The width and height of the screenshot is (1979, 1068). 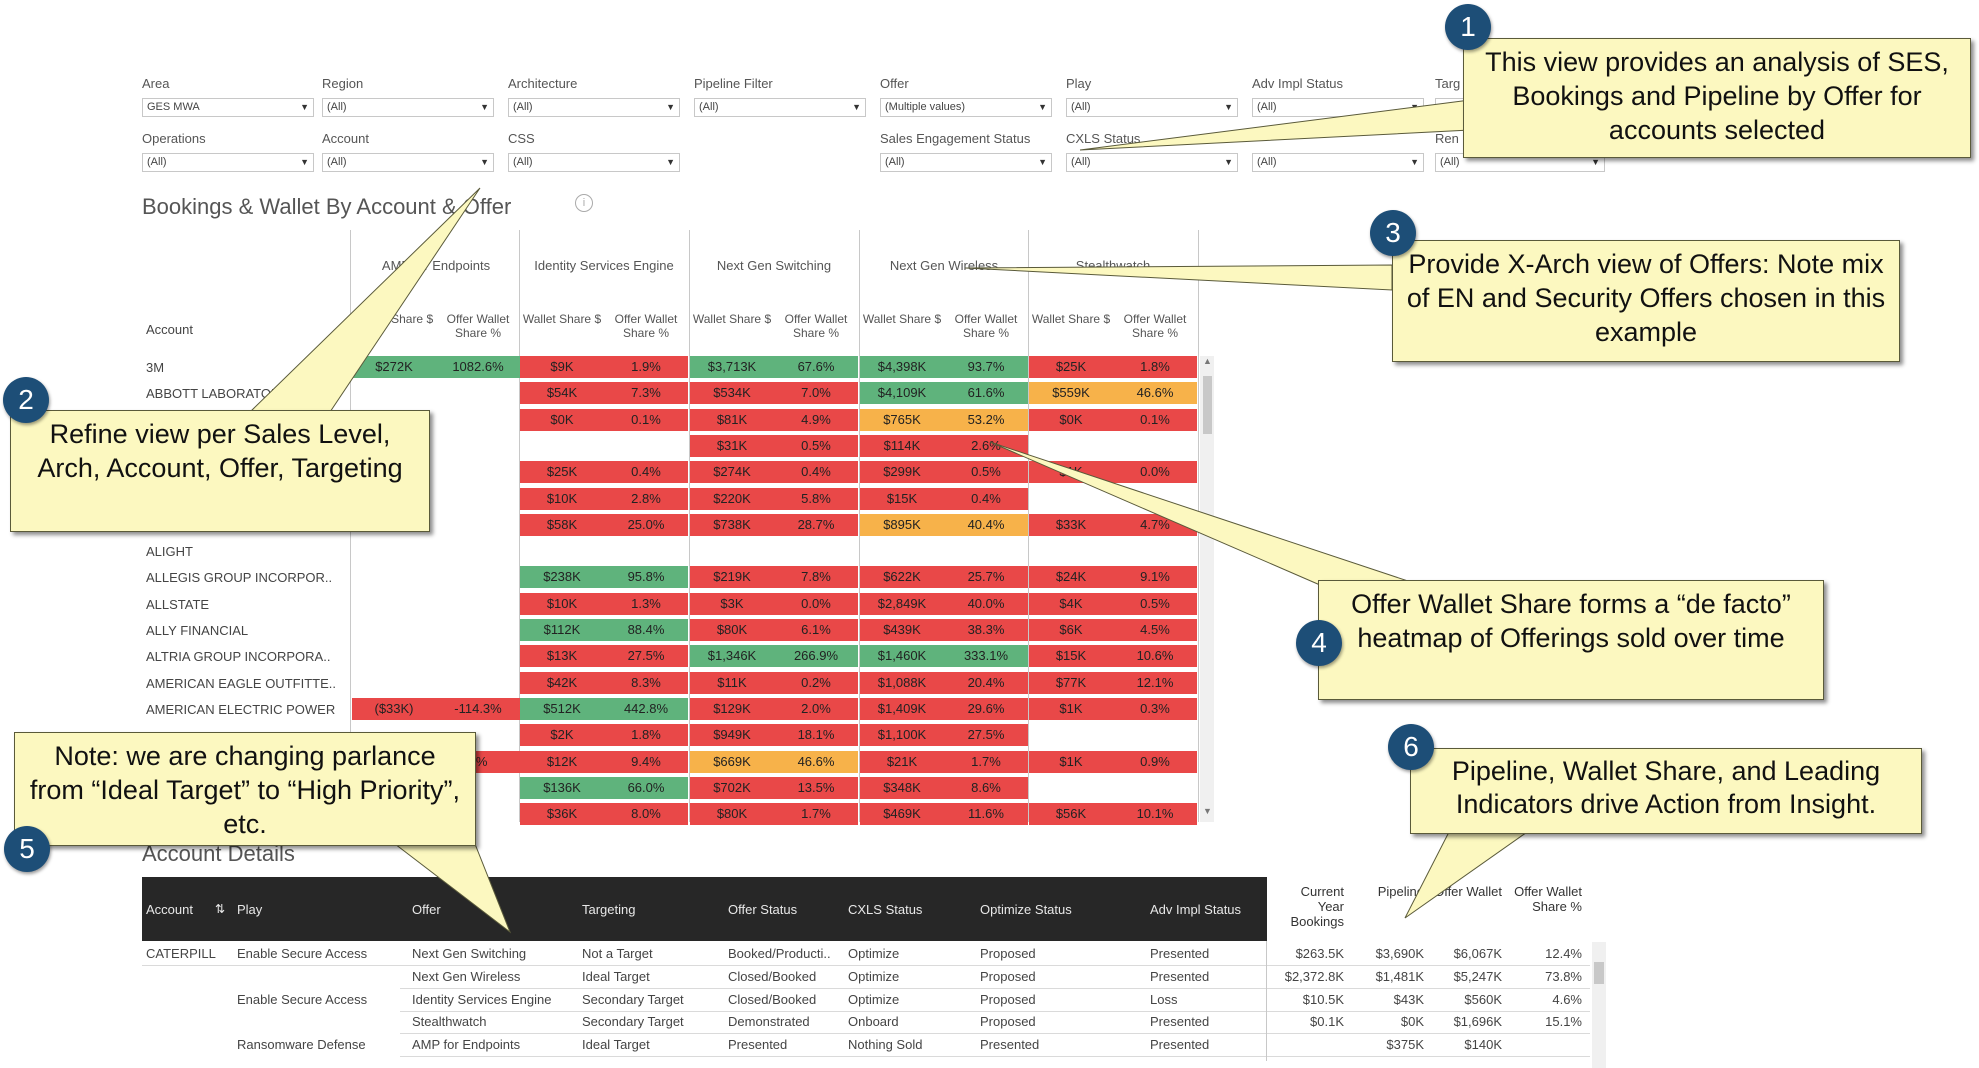 I want to click on heatmap-cell: $31K 0.5%, so click(x=774, y=445).